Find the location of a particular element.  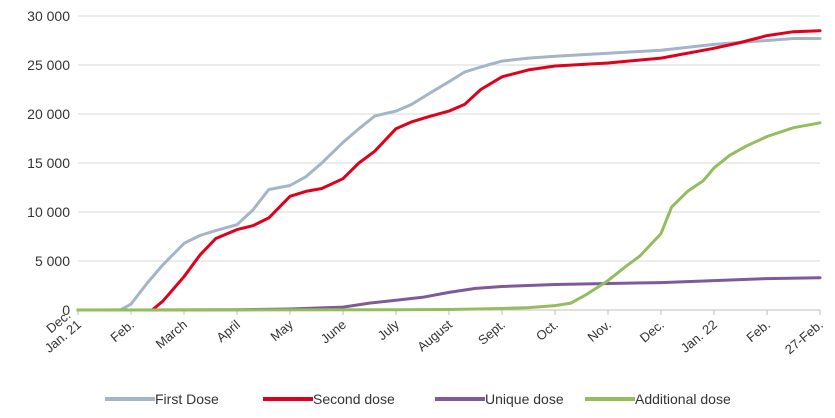

x-tick-label: Oct. is located at coordinates (547, 330).